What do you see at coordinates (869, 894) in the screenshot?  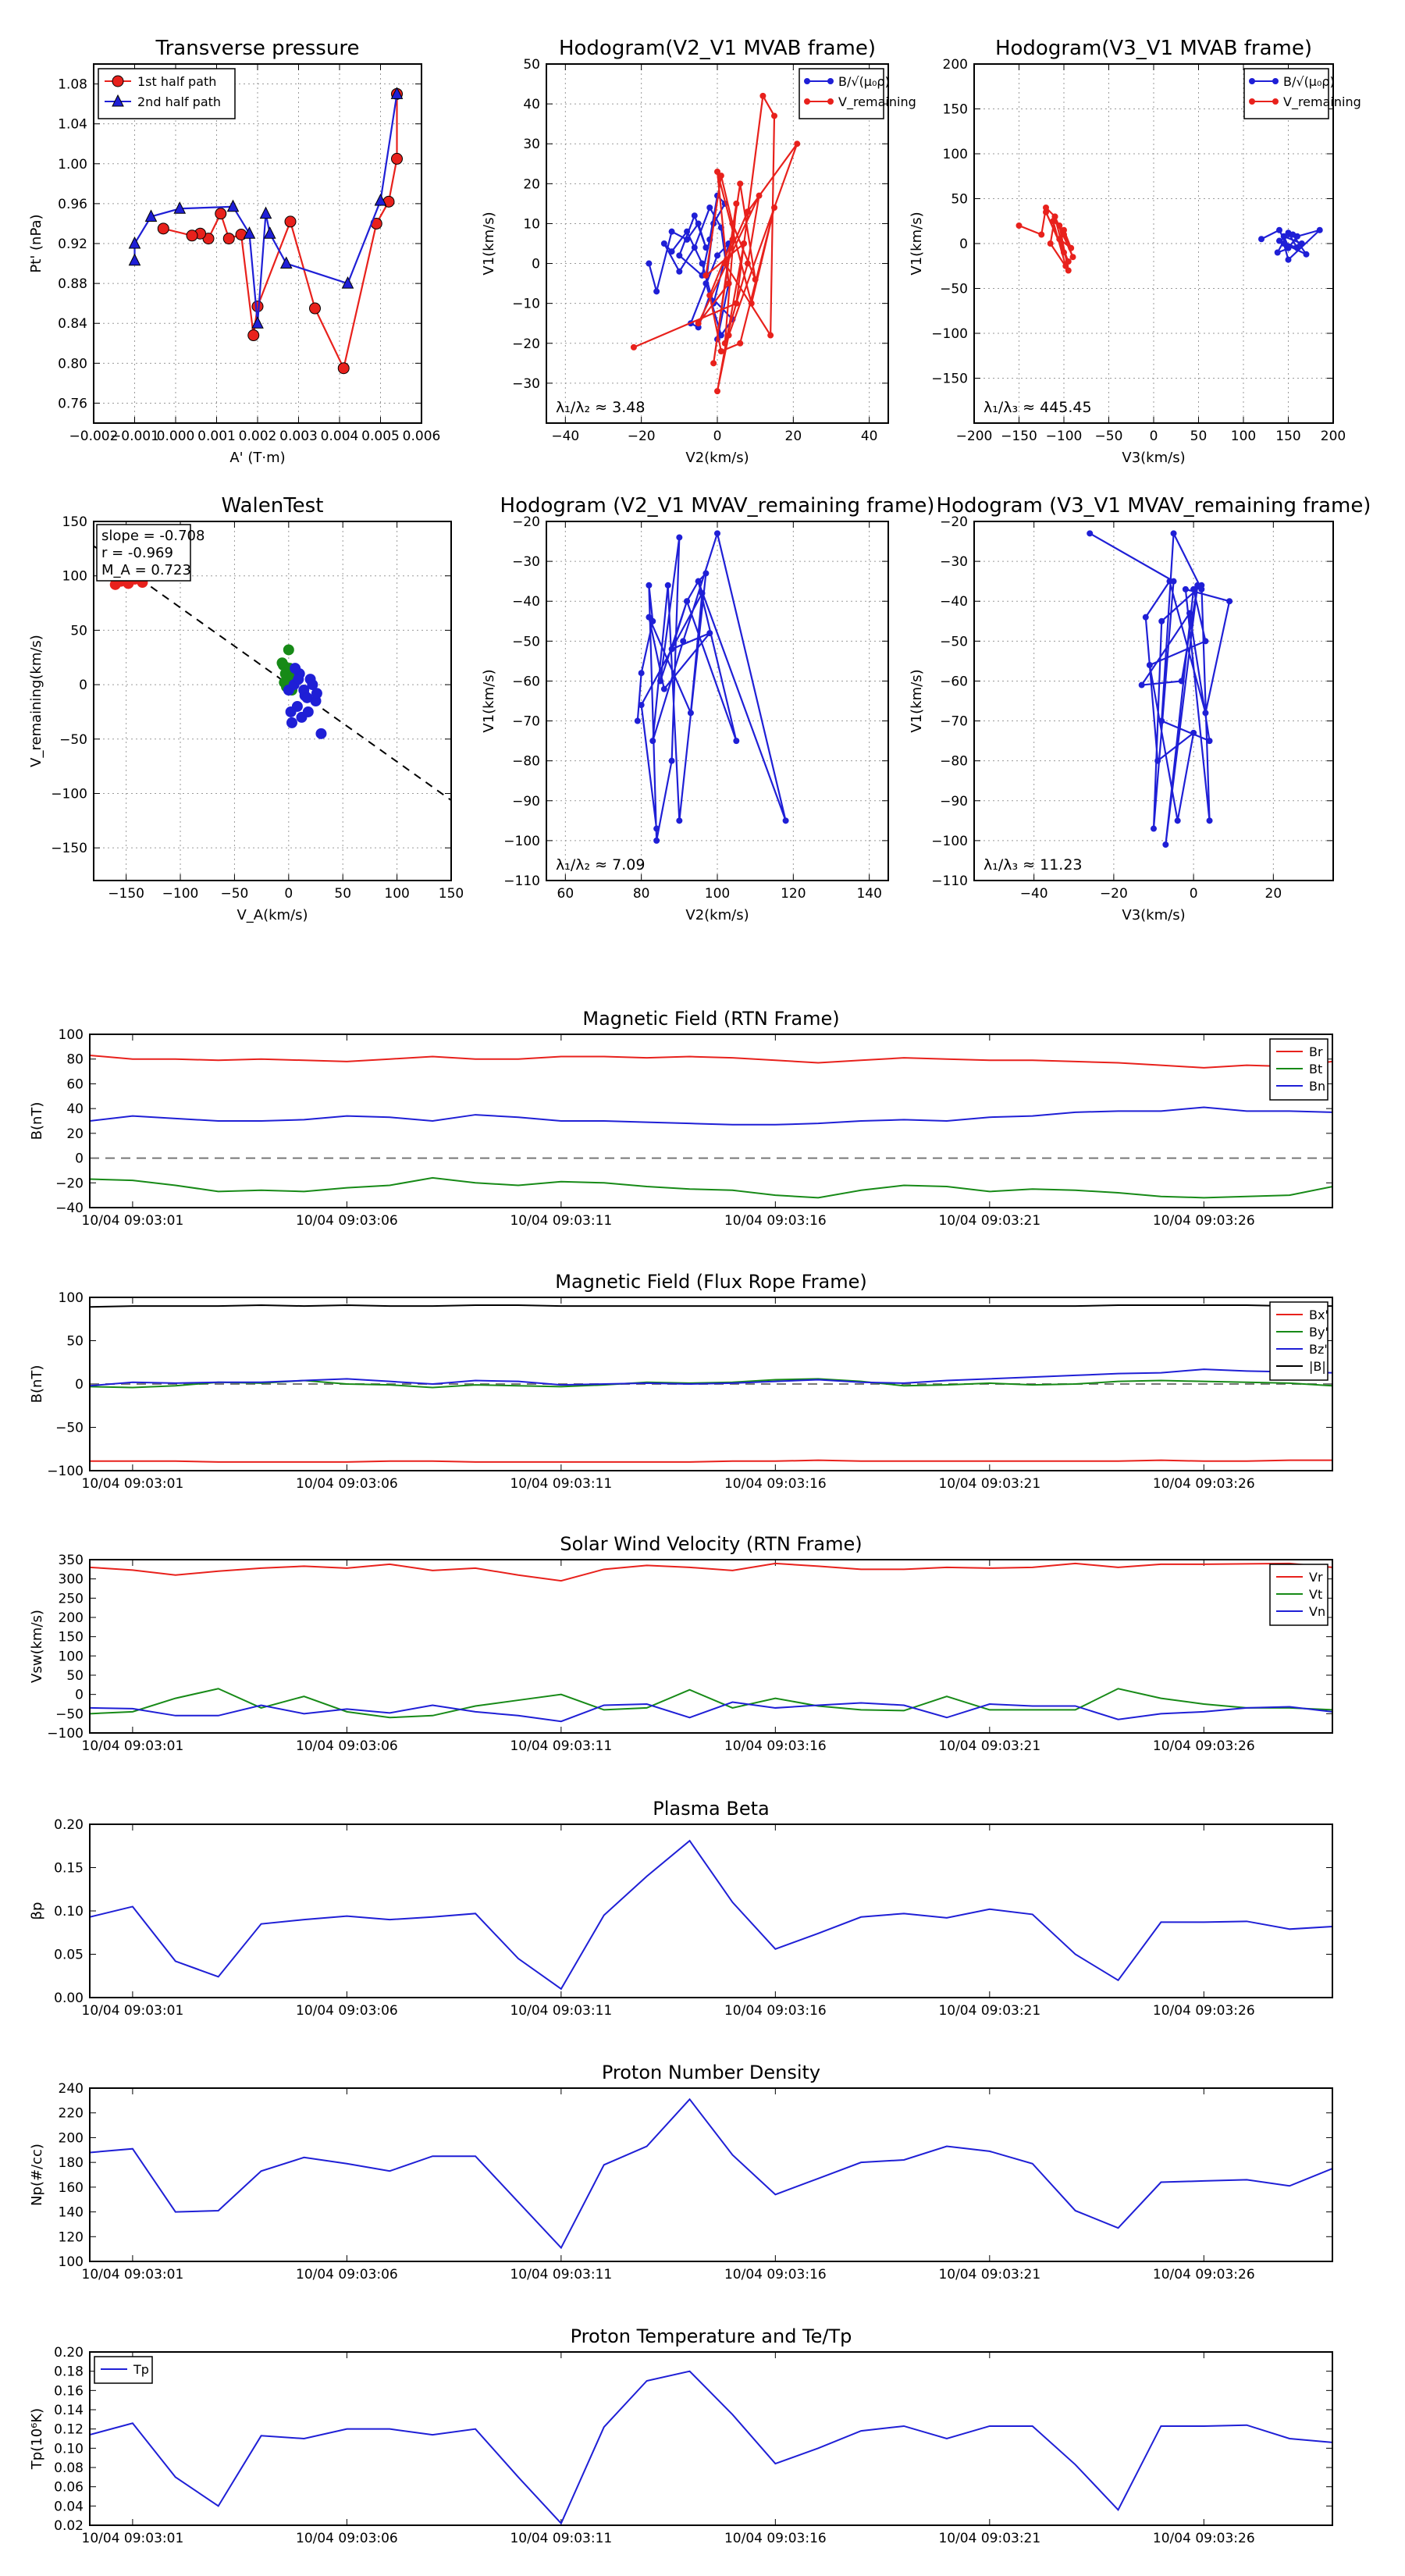 I see `x-tick-label: 140` at bounding box center [869, 894].